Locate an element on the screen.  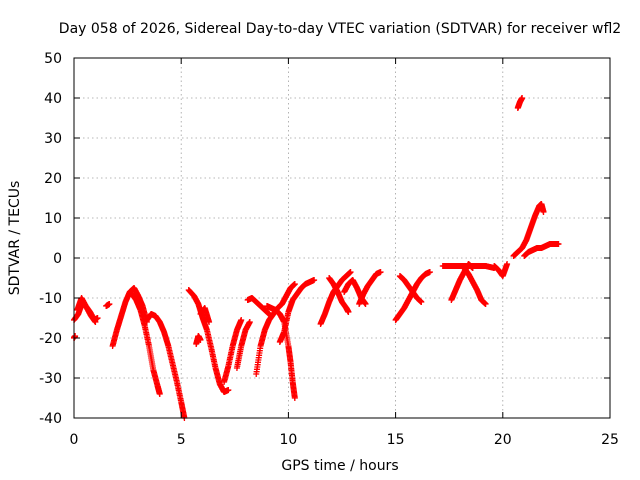
y-tick-label-0: 0 is located at coordinates (57, 259).